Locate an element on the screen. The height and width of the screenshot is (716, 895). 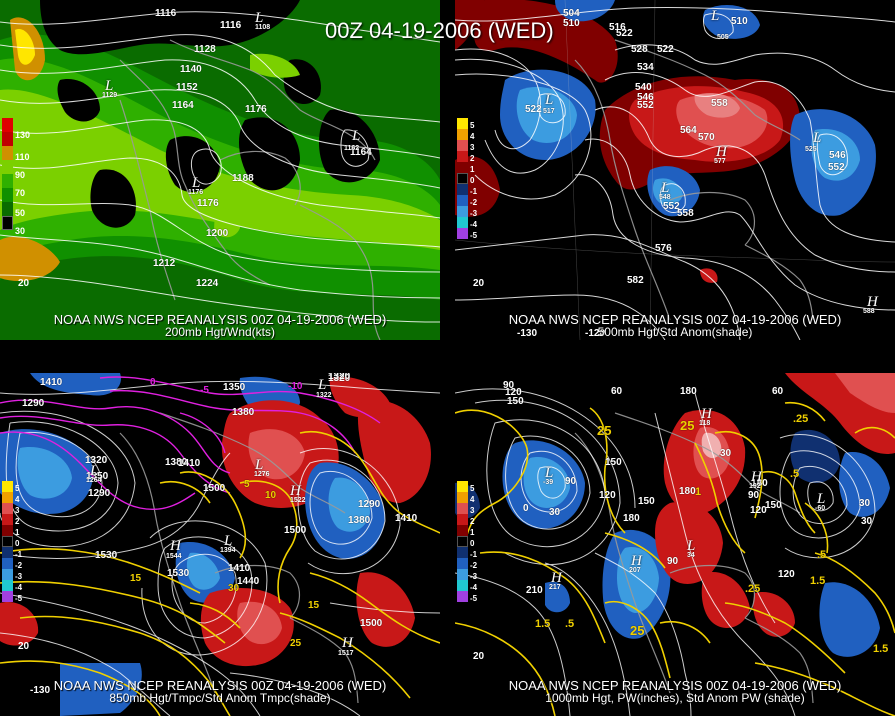
contour-label: 1380 is located at coordinates (176, 462).